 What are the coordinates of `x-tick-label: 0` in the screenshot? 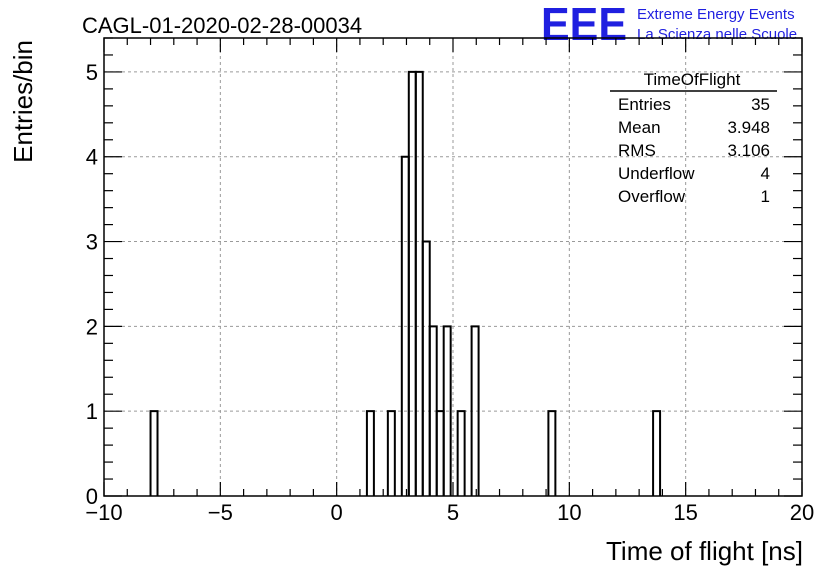 It's located at (337, 512).